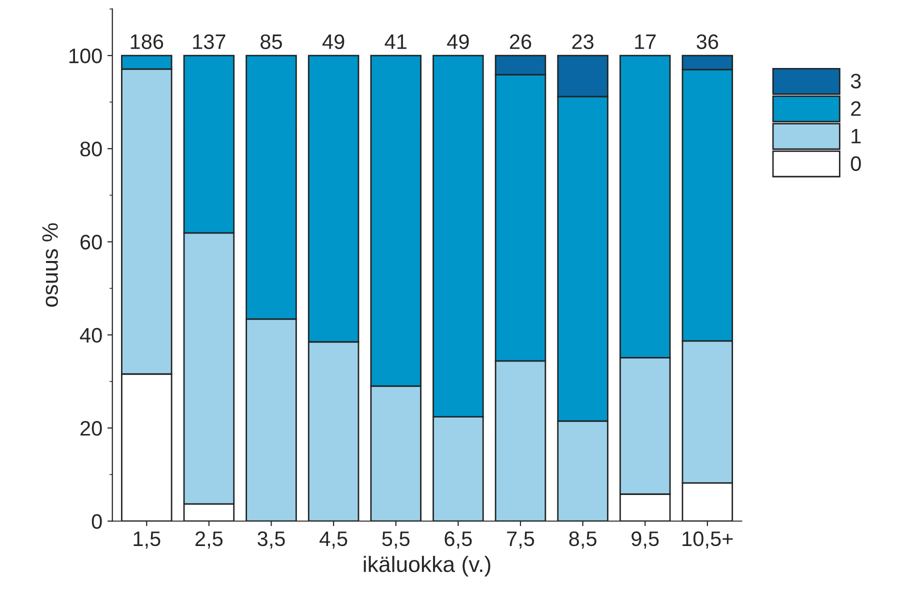  Describe the element at coordinates (271, 42) in the screenshot. I see `annotation: 85` at that location.